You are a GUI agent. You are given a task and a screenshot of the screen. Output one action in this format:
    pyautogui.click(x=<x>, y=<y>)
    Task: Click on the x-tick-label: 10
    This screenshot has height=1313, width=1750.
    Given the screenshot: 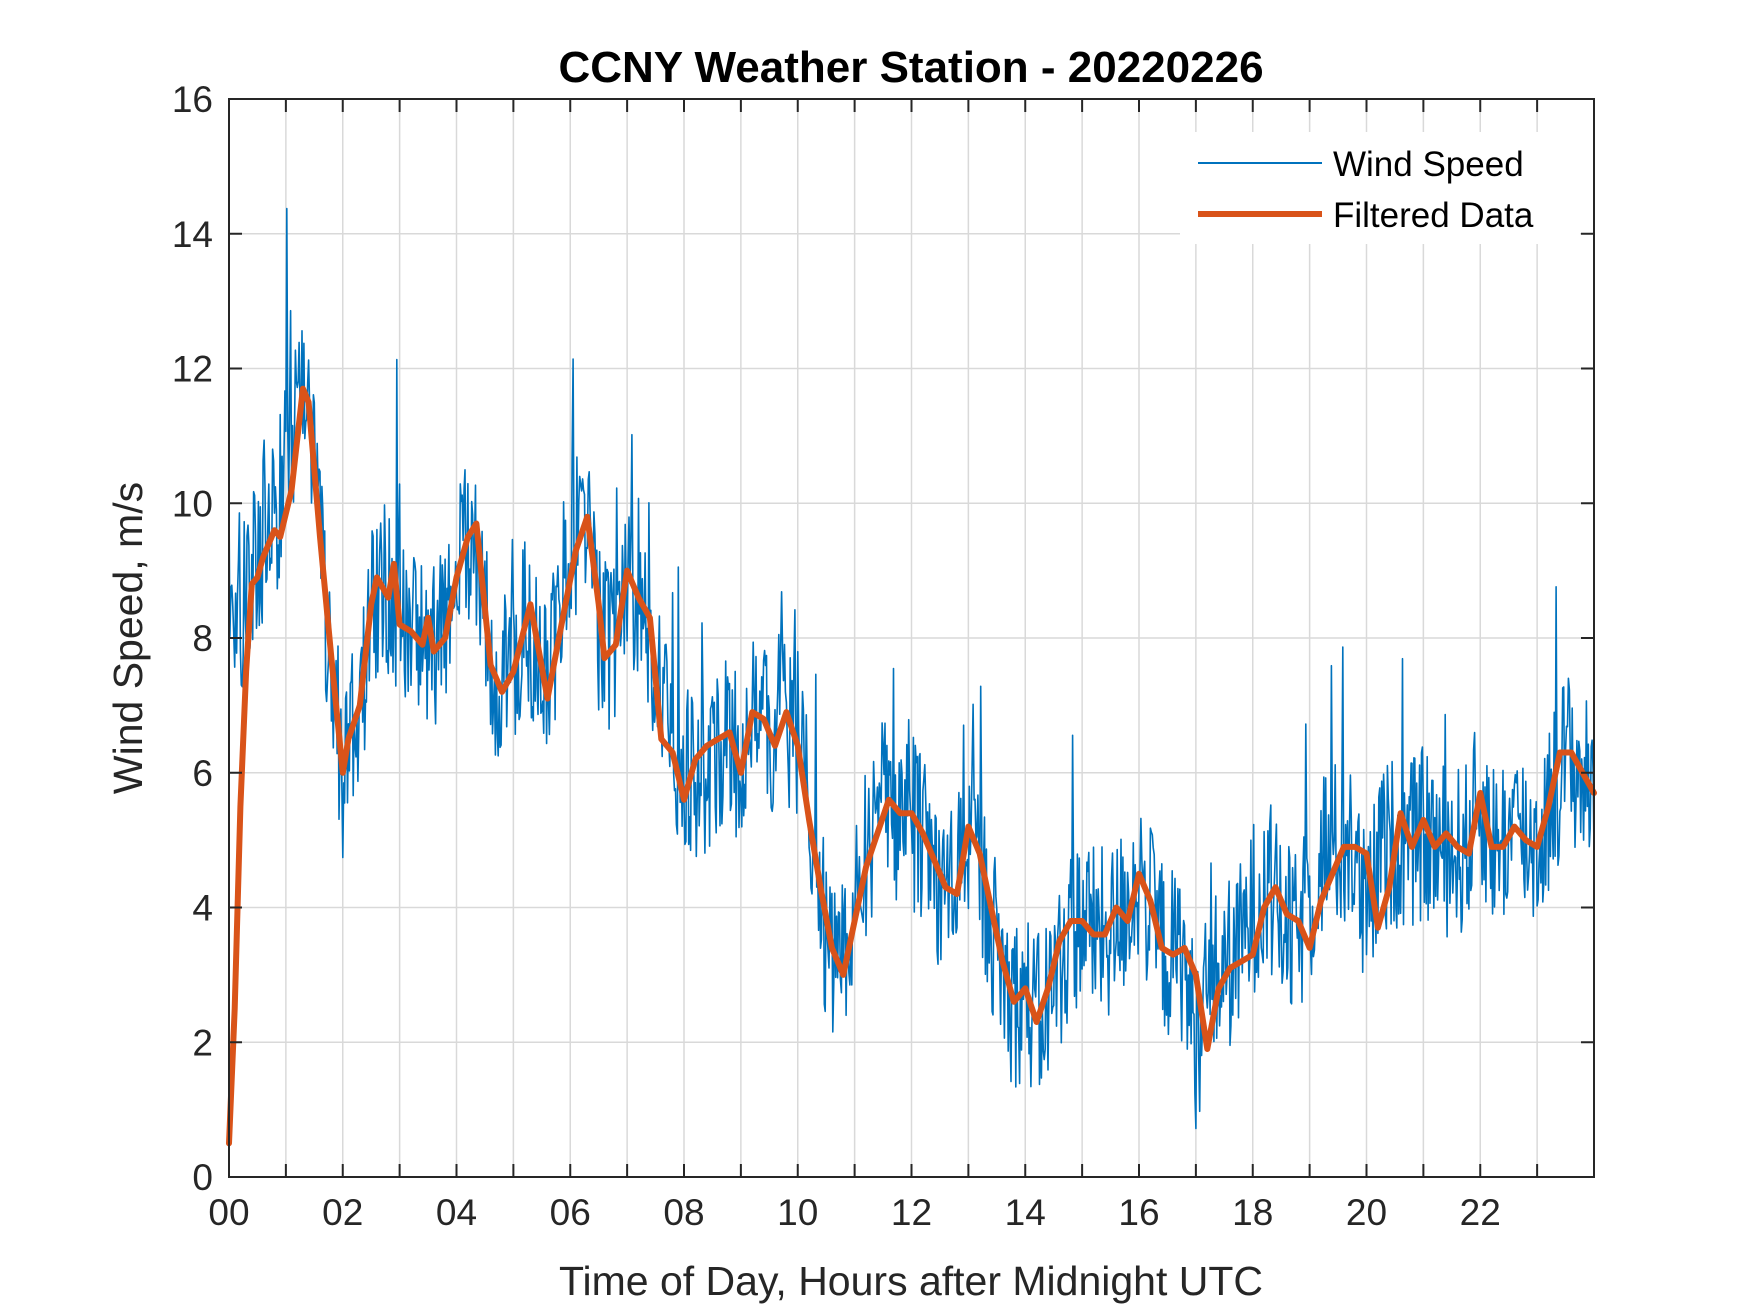 What is the action you would take?
    pyautogui.click(x=797, y=1212)
    